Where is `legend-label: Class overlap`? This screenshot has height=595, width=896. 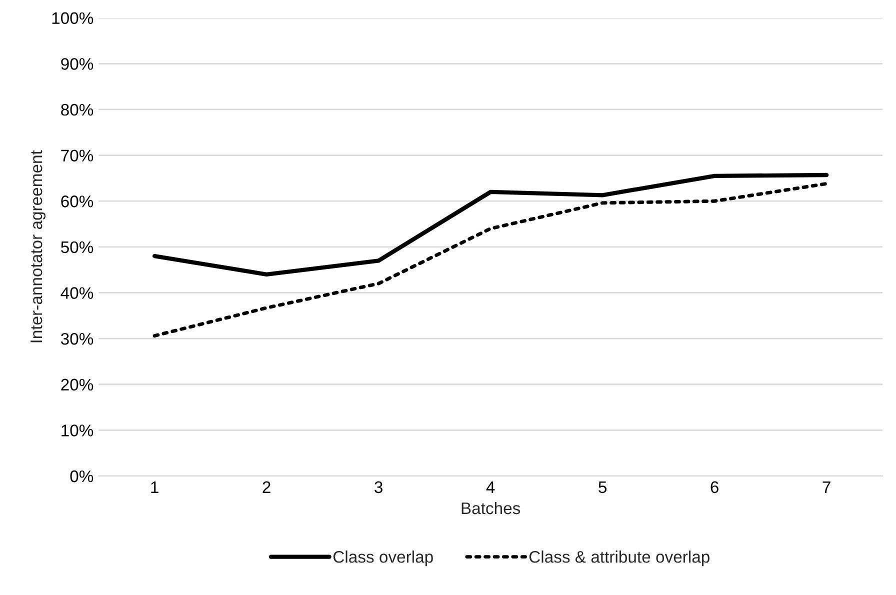 legend-label: Class overlap is located at coordinates (383, 558).